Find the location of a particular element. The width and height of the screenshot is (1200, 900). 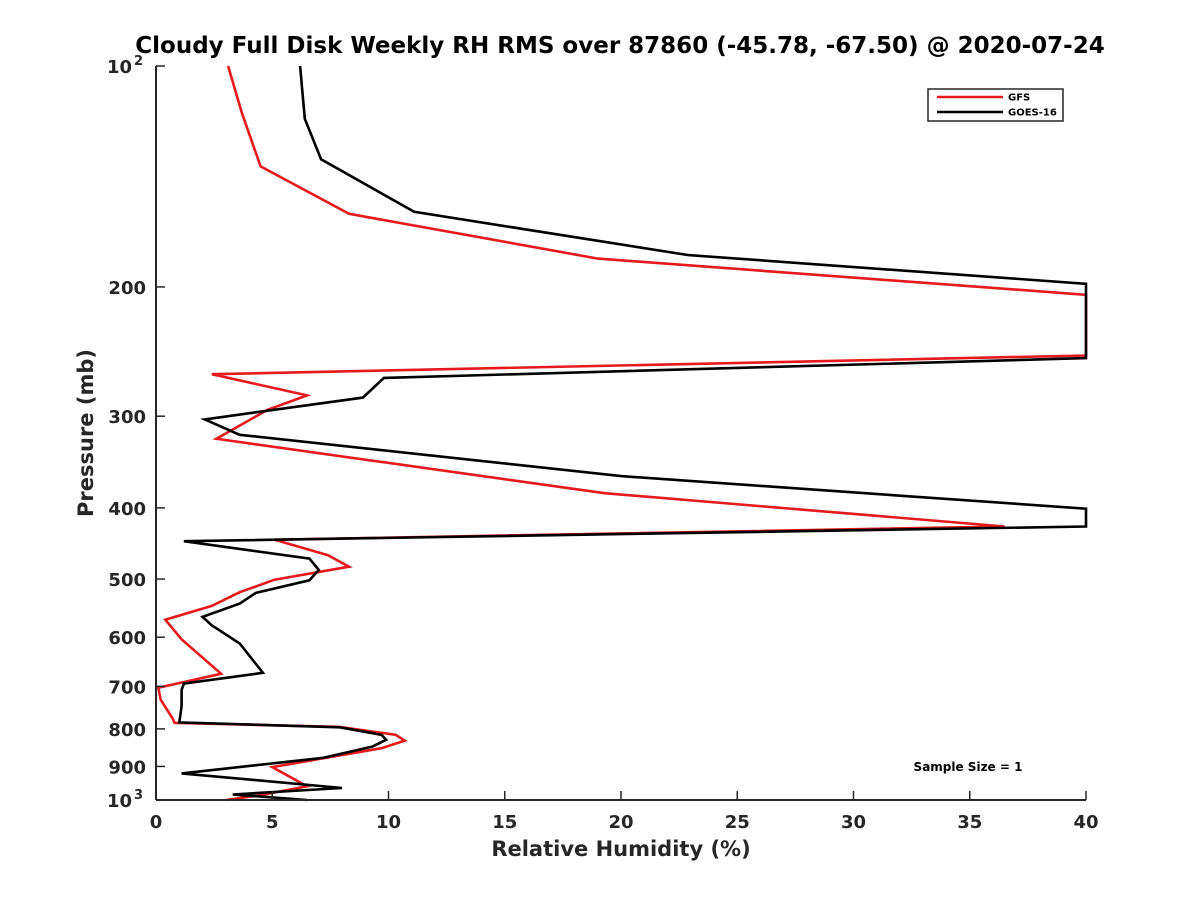

y-tick-label: 500 is located at coordinates (127, 580).